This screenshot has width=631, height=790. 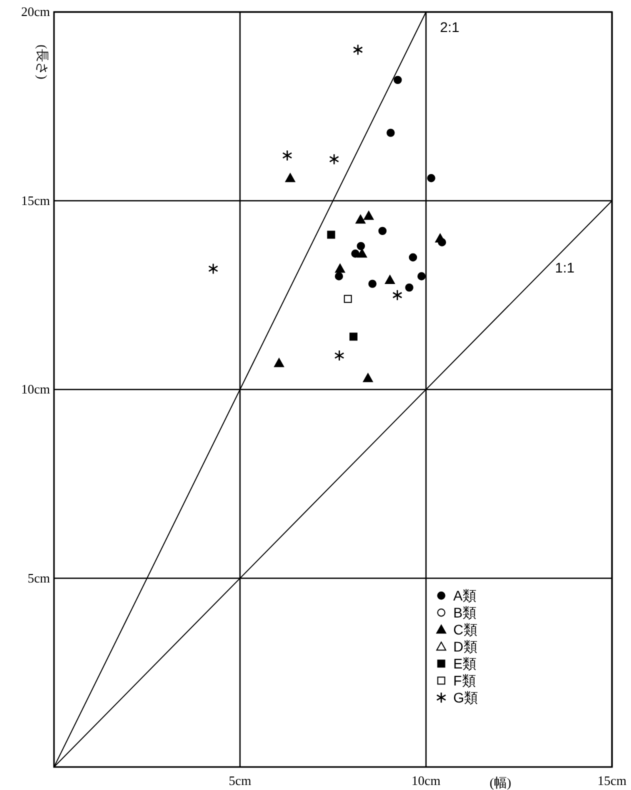 What do you see at coordinates (565, 268) in the screenshot?
I see `series-label: 1:1` at bounding box center [565, 268].